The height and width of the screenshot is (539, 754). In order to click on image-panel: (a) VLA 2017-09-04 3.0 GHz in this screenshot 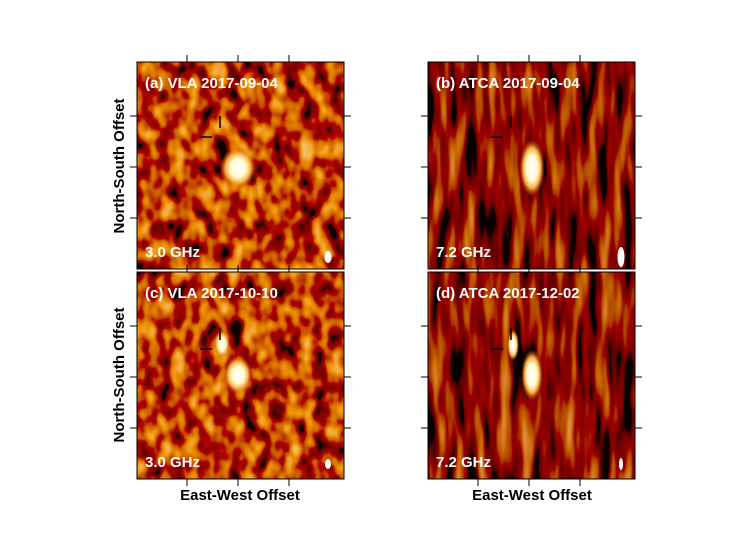, I will do `click(240, 165)`.